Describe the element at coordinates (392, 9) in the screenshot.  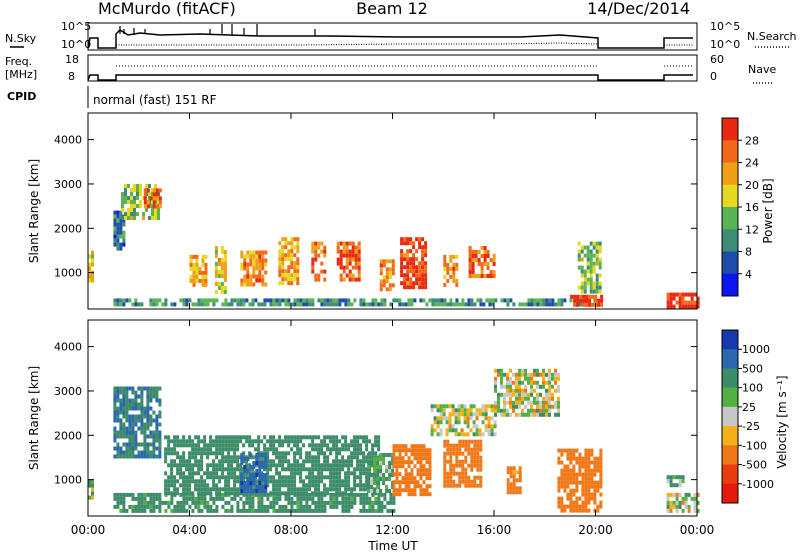
I see `beam-title: Beam 12` at that location.